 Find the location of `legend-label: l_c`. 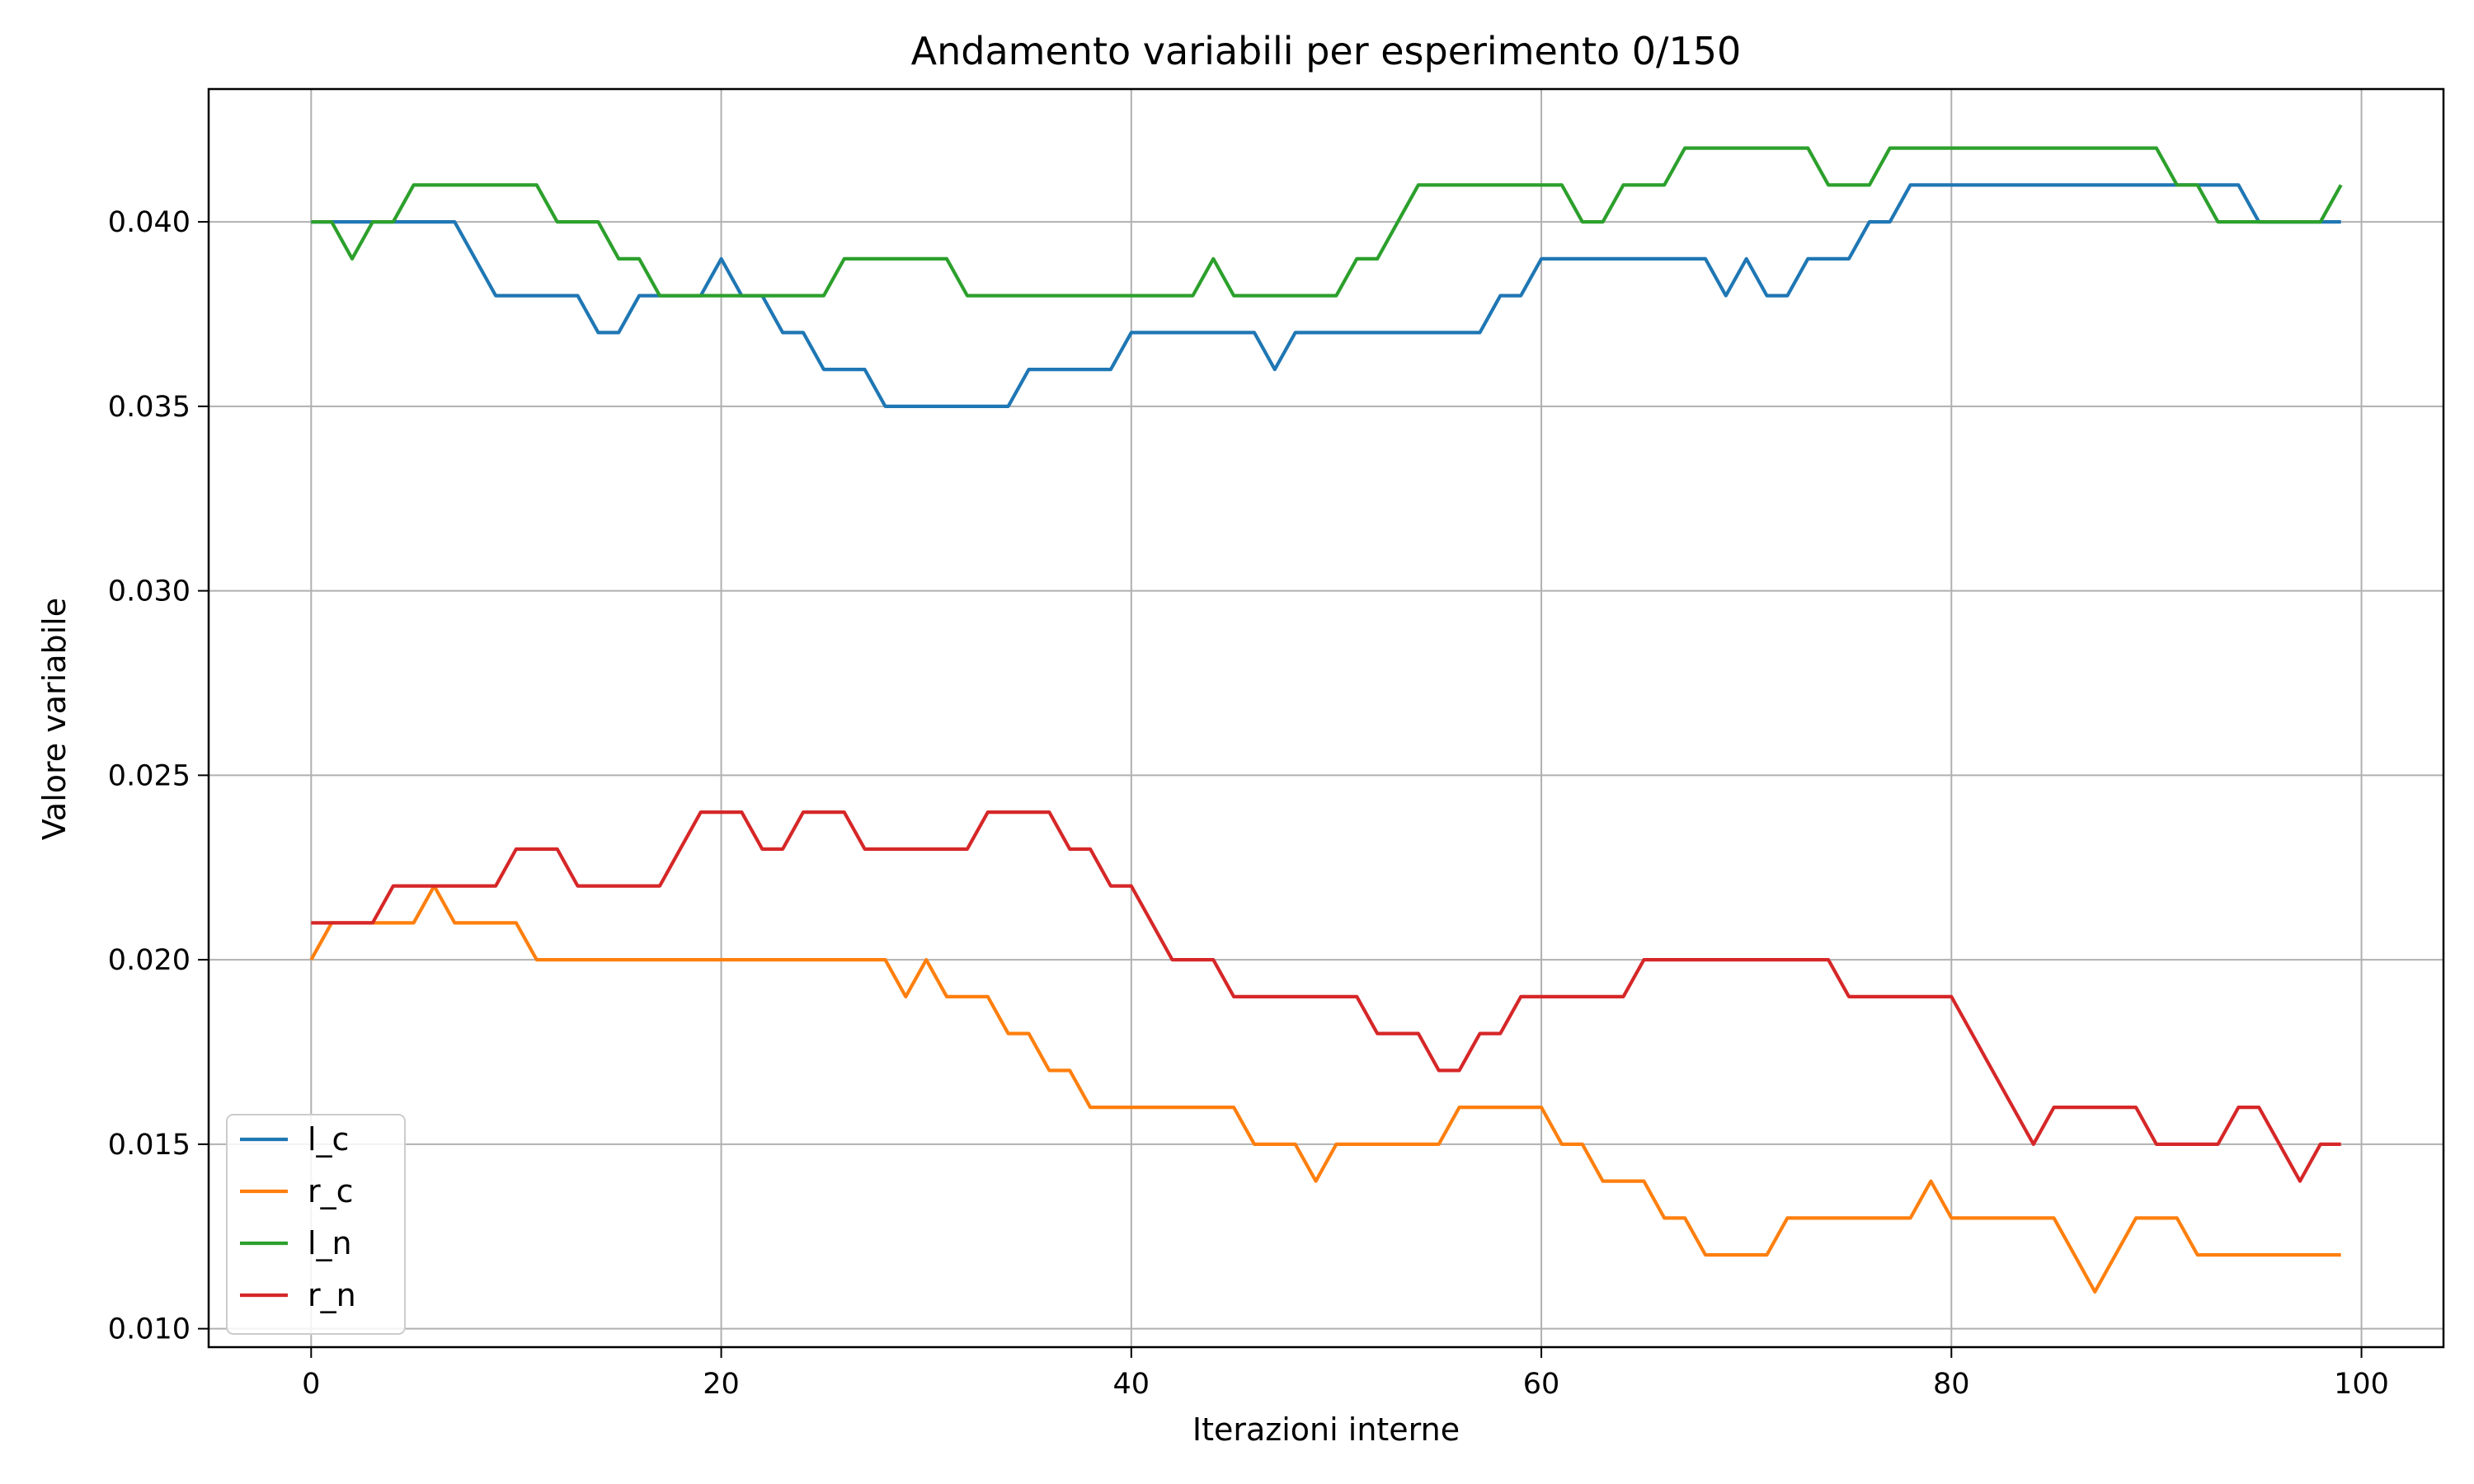

legend-label: l_c is located at coordinates (328, 1139).